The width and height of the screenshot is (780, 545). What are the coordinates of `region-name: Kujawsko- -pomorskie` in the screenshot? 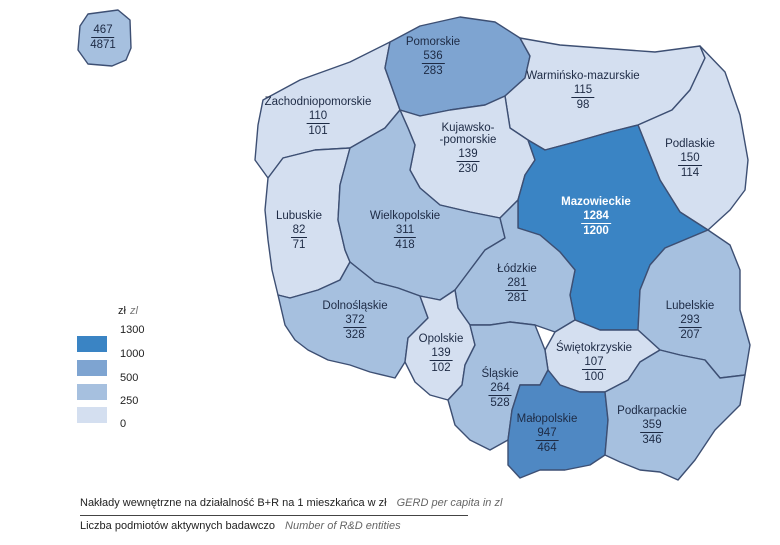 It's located at (468, 134).